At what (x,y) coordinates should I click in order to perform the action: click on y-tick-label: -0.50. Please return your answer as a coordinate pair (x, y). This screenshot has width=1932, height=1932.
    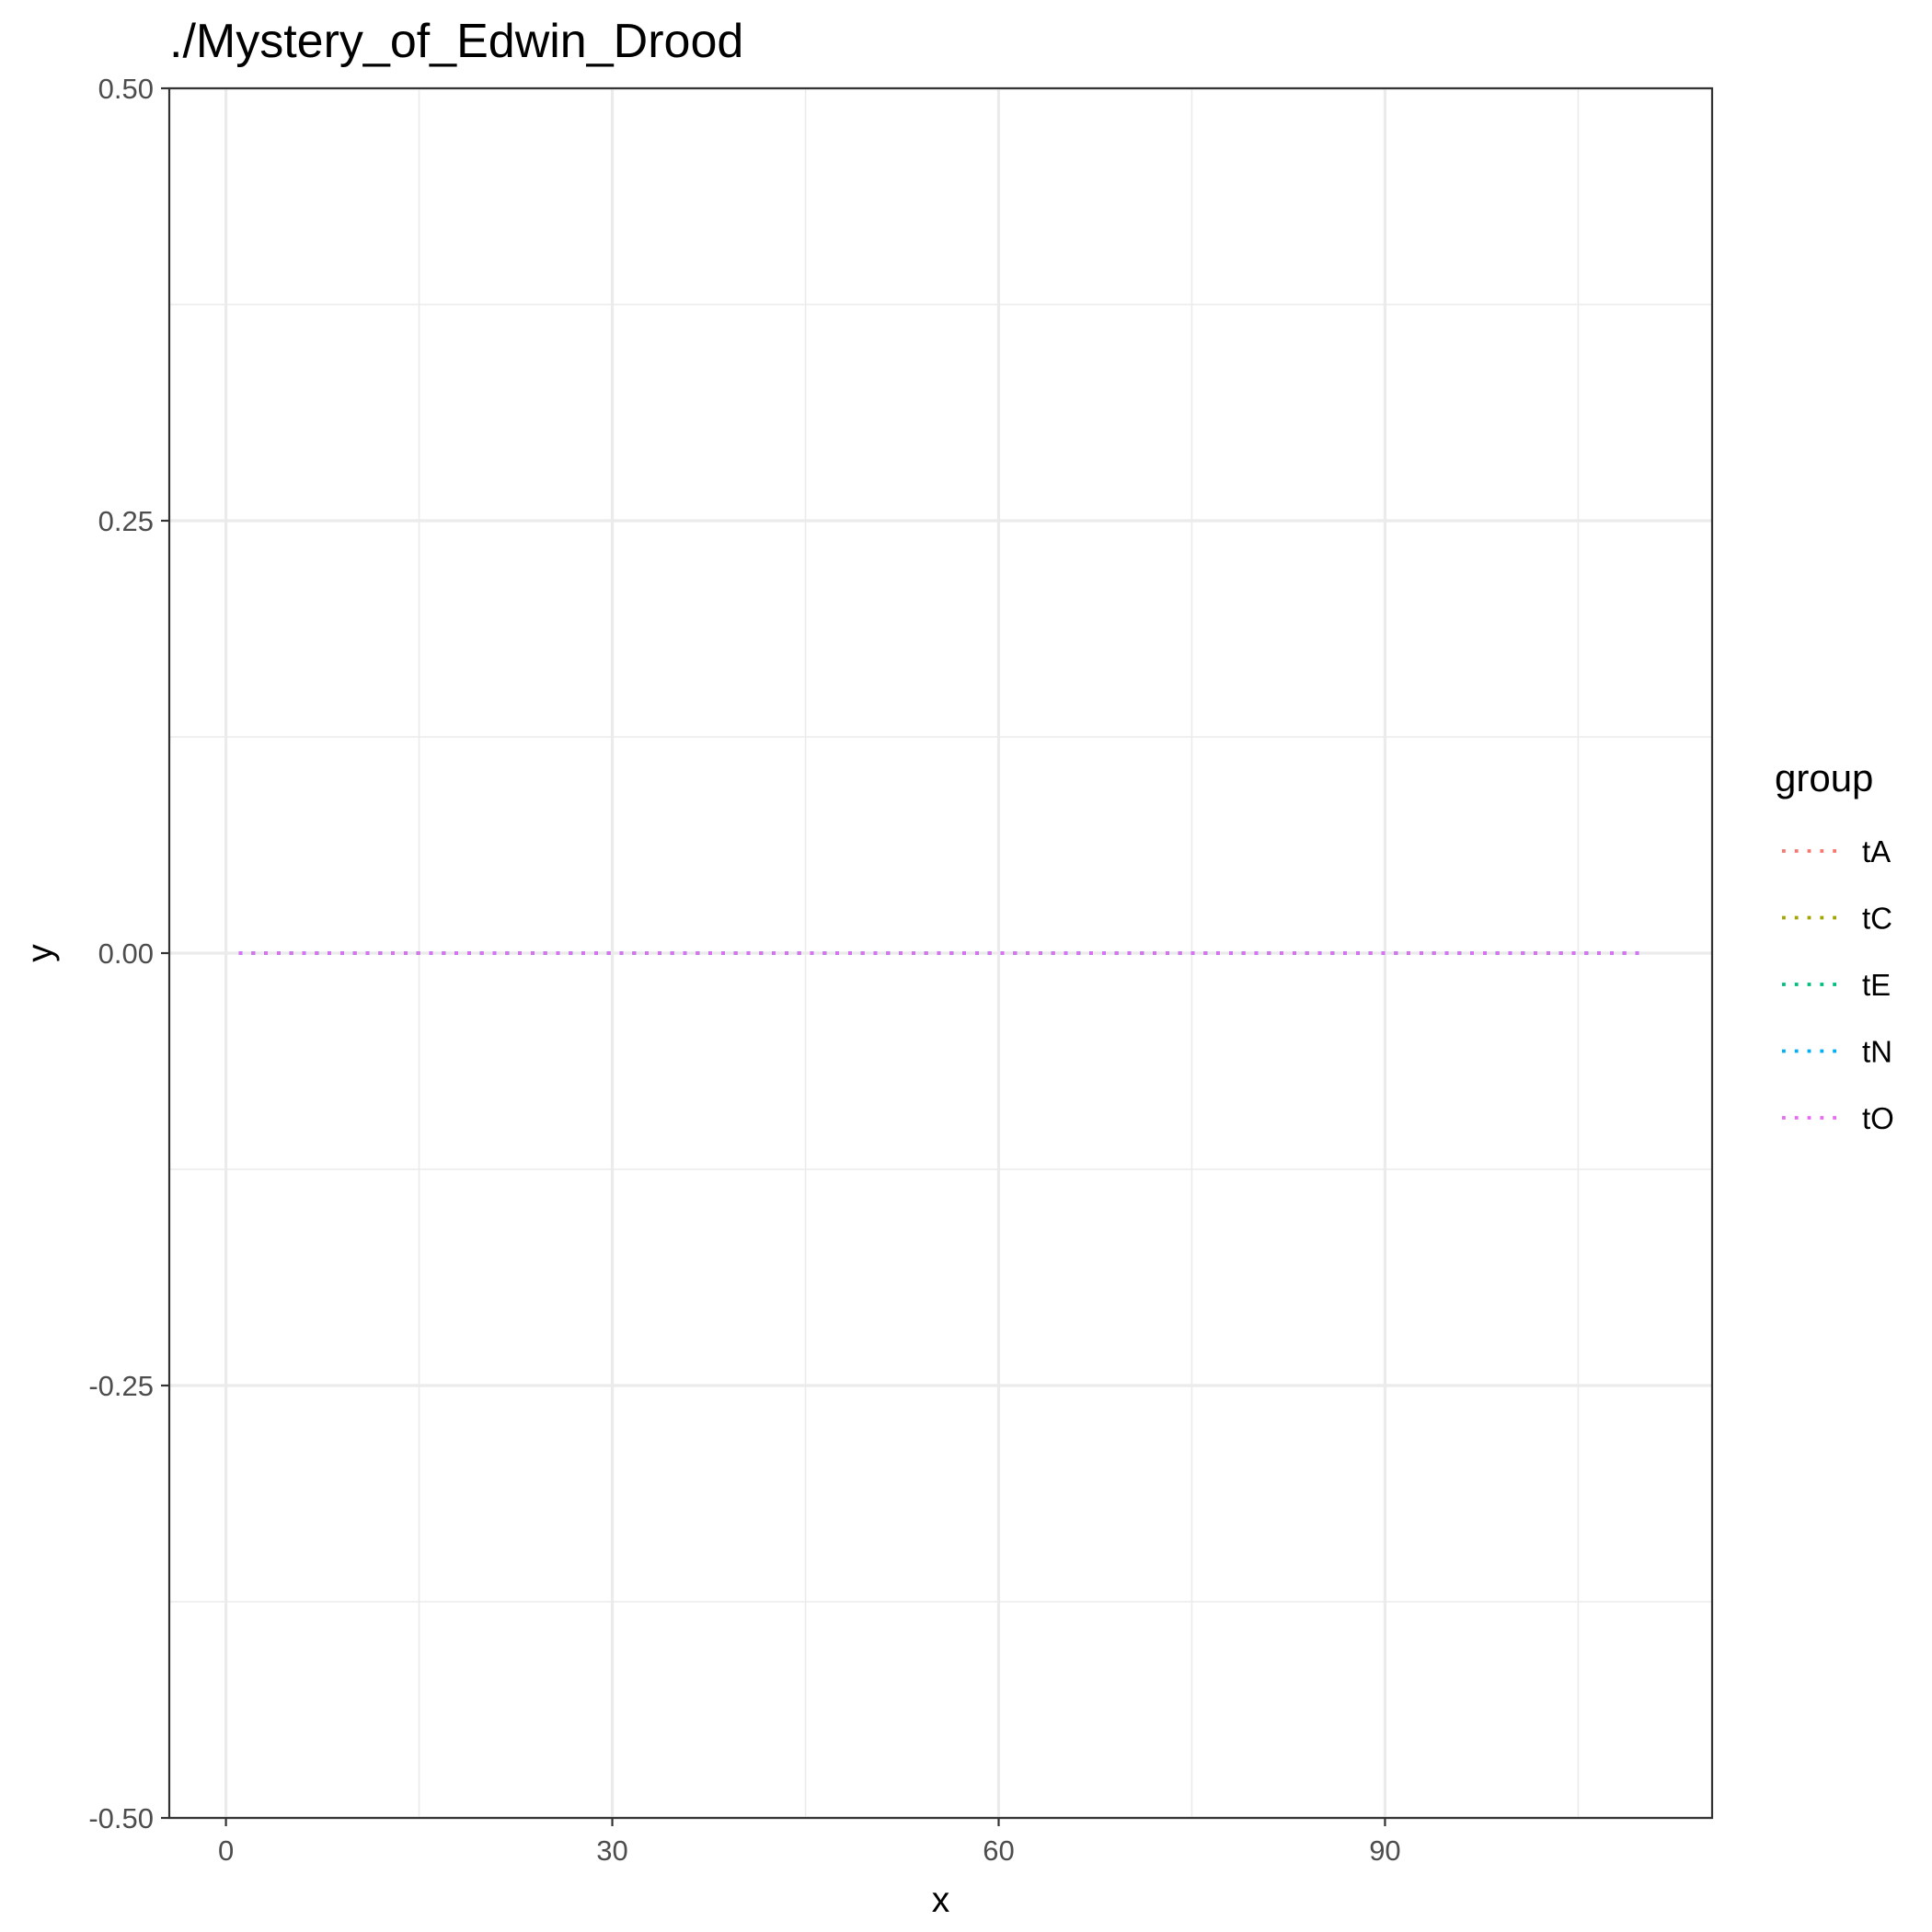
    Looking at the image, I should click on (121, 1818).